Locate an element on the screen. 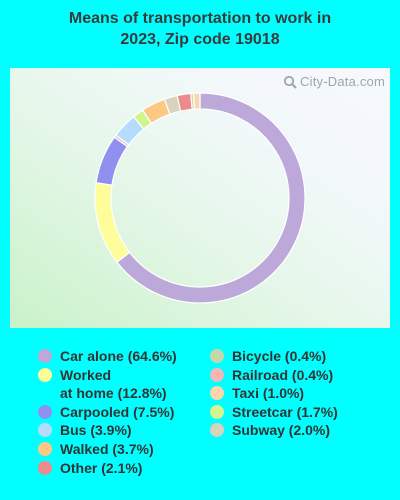 The height and width of the screenshot is (500, 400). chart-title-line-2: 2023, Zip code 19018 is located at coordinates (200, 39).